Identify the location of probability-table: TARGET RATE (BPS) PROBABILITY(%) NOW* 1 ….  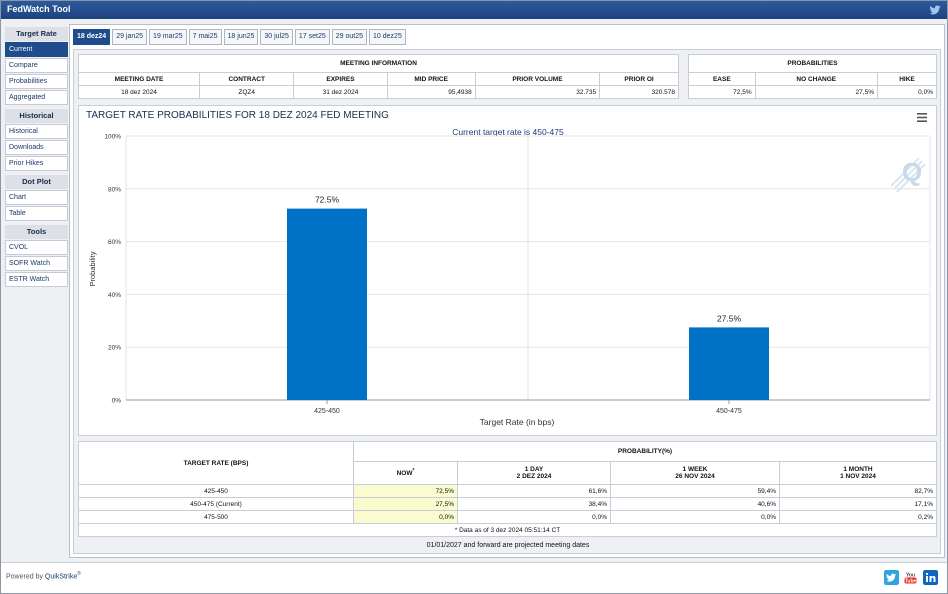
(507, 489).